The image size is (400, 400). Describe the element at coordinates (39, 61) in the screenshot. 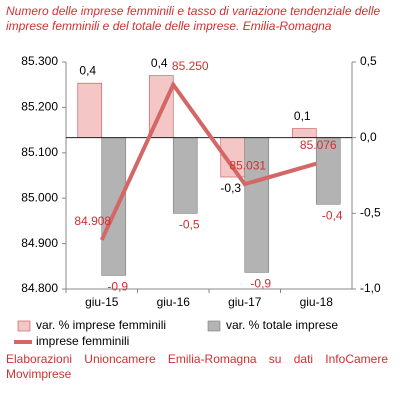

I see `y-tick-label: 85.300` at that location.